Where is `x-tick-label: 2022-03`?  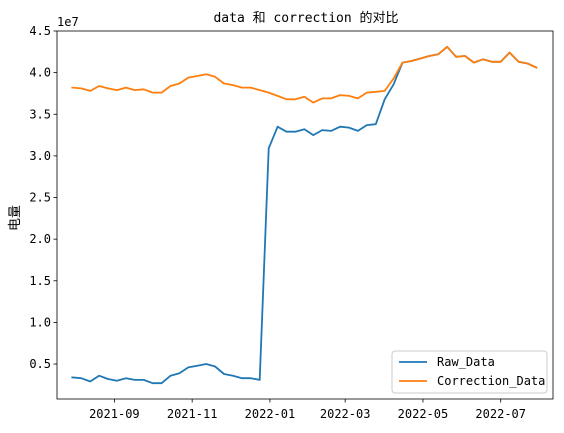
x-tick-label: 2022-03 is located at coordinates (345, 414).